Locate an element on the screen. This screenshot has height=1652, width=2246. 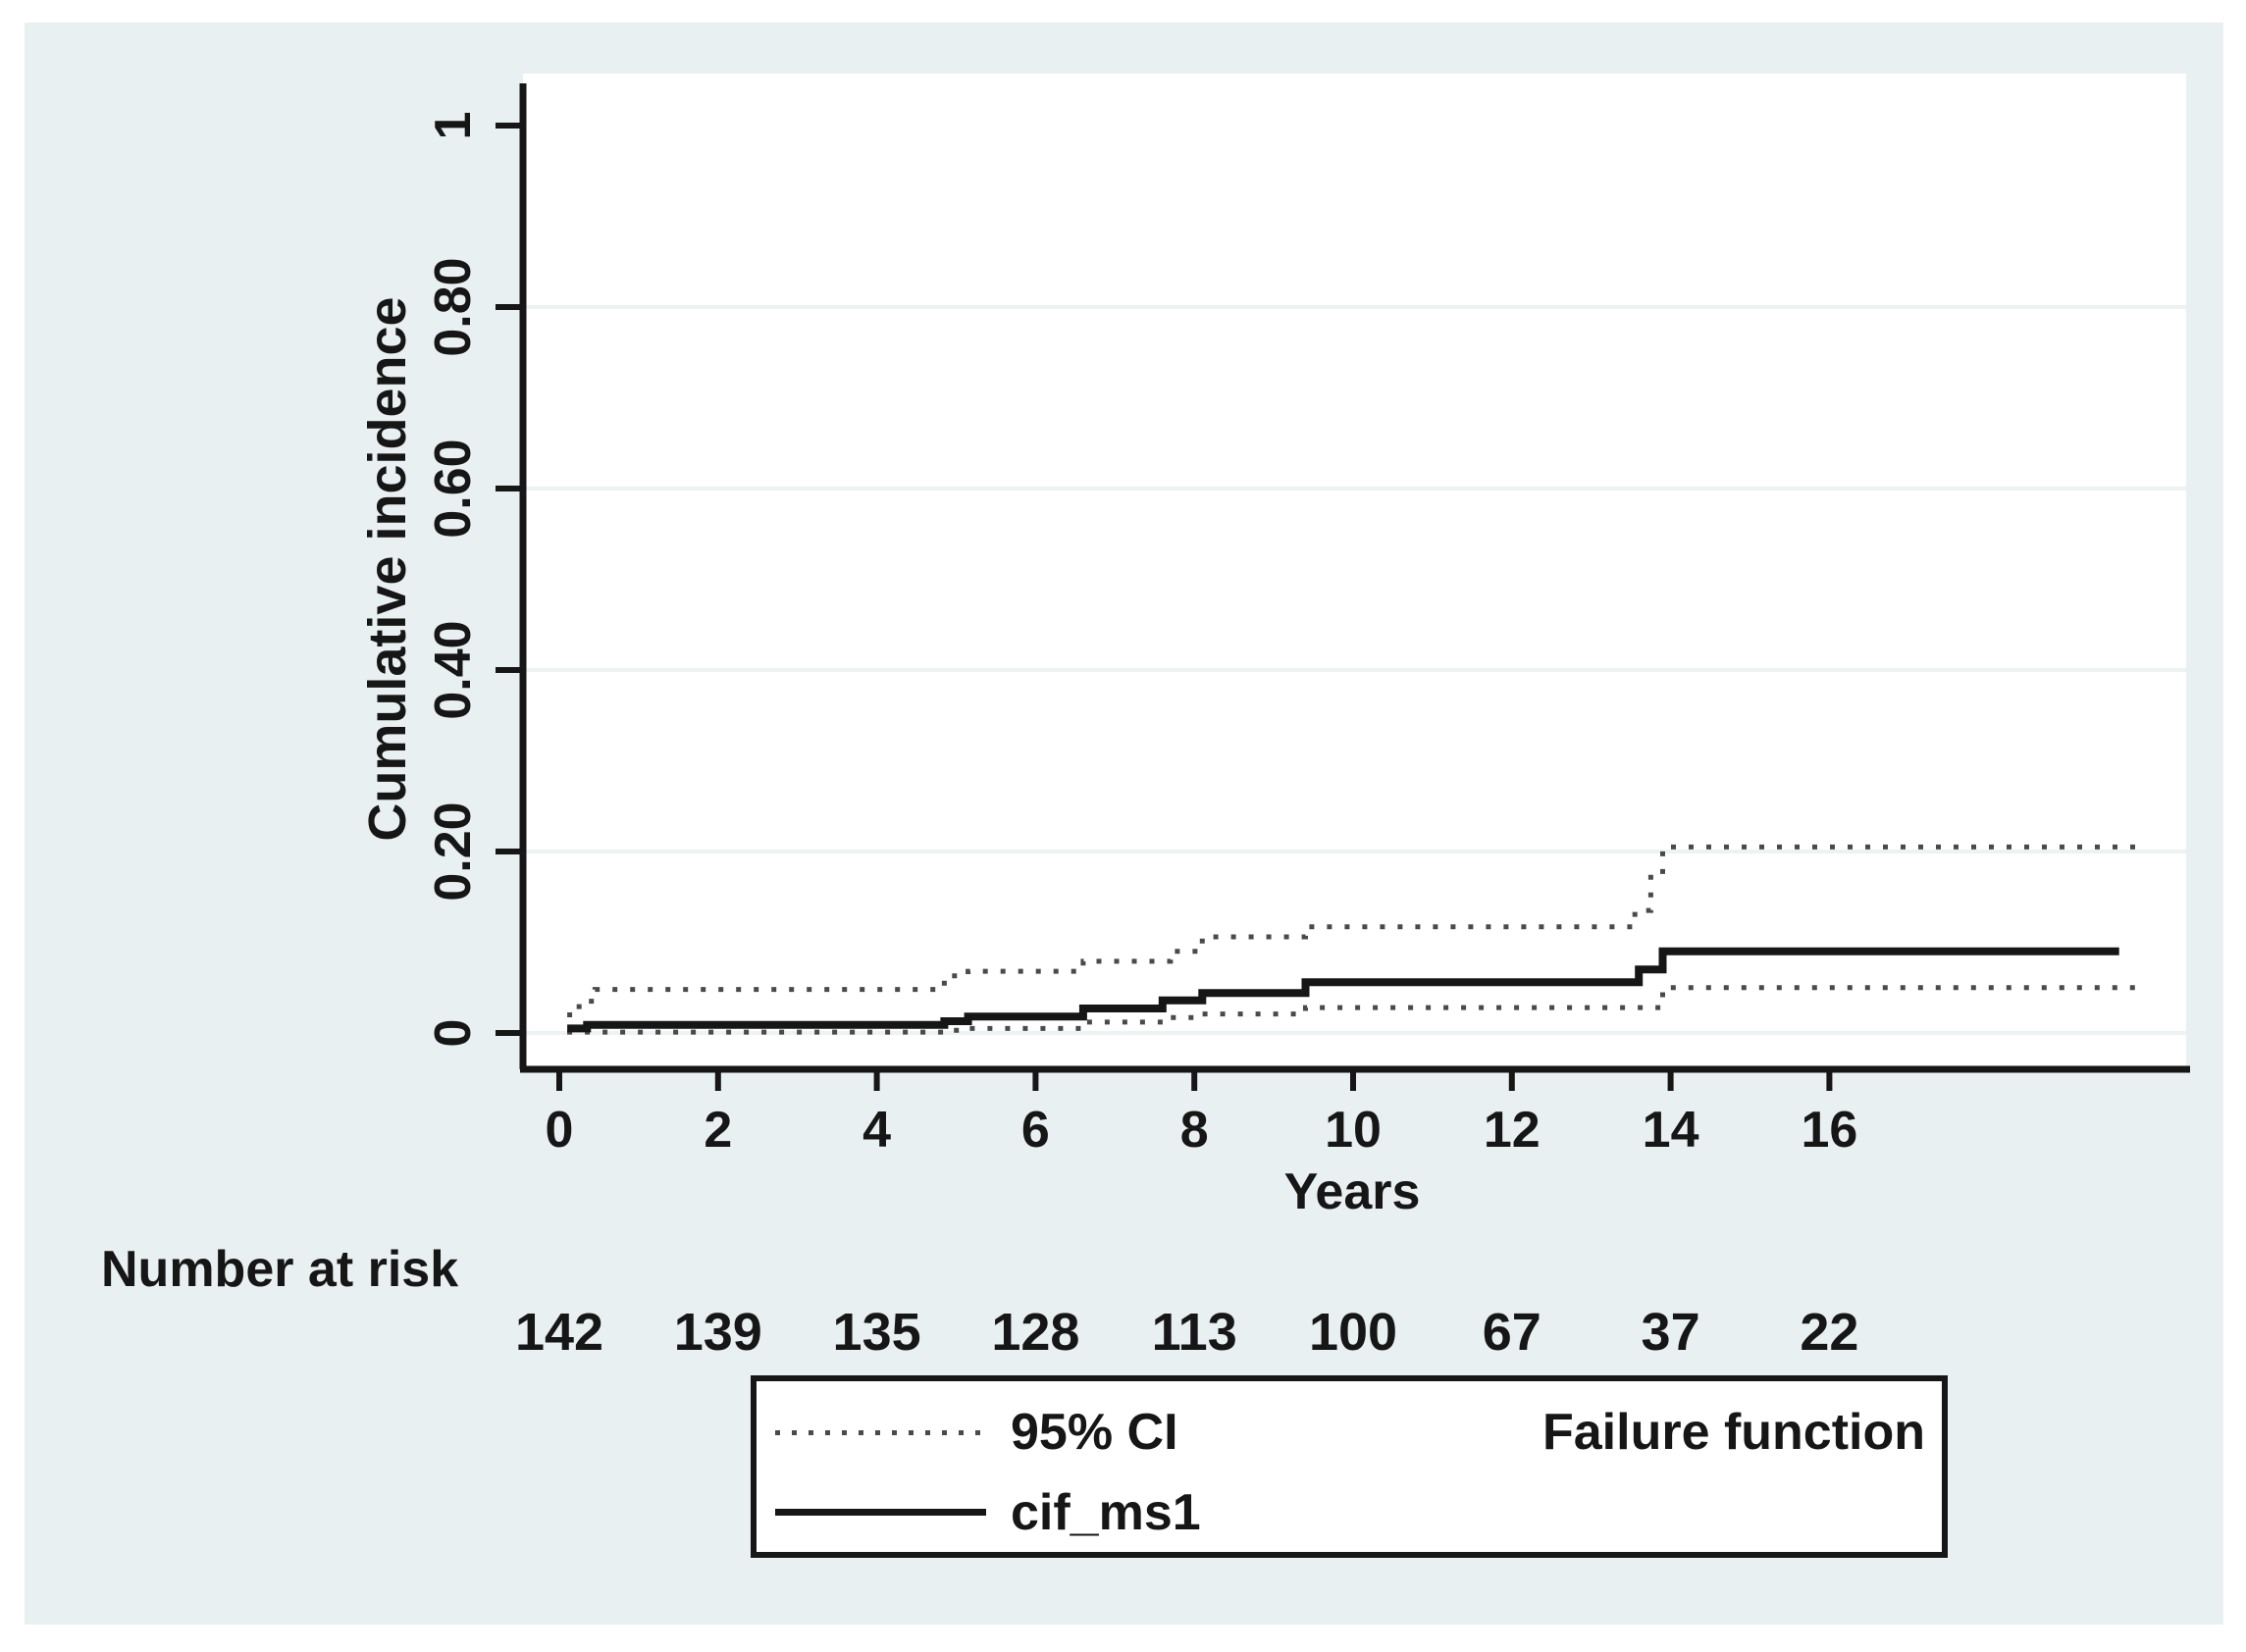
x-tick-label-8: 8 is located at coordinates (1194, 1130).